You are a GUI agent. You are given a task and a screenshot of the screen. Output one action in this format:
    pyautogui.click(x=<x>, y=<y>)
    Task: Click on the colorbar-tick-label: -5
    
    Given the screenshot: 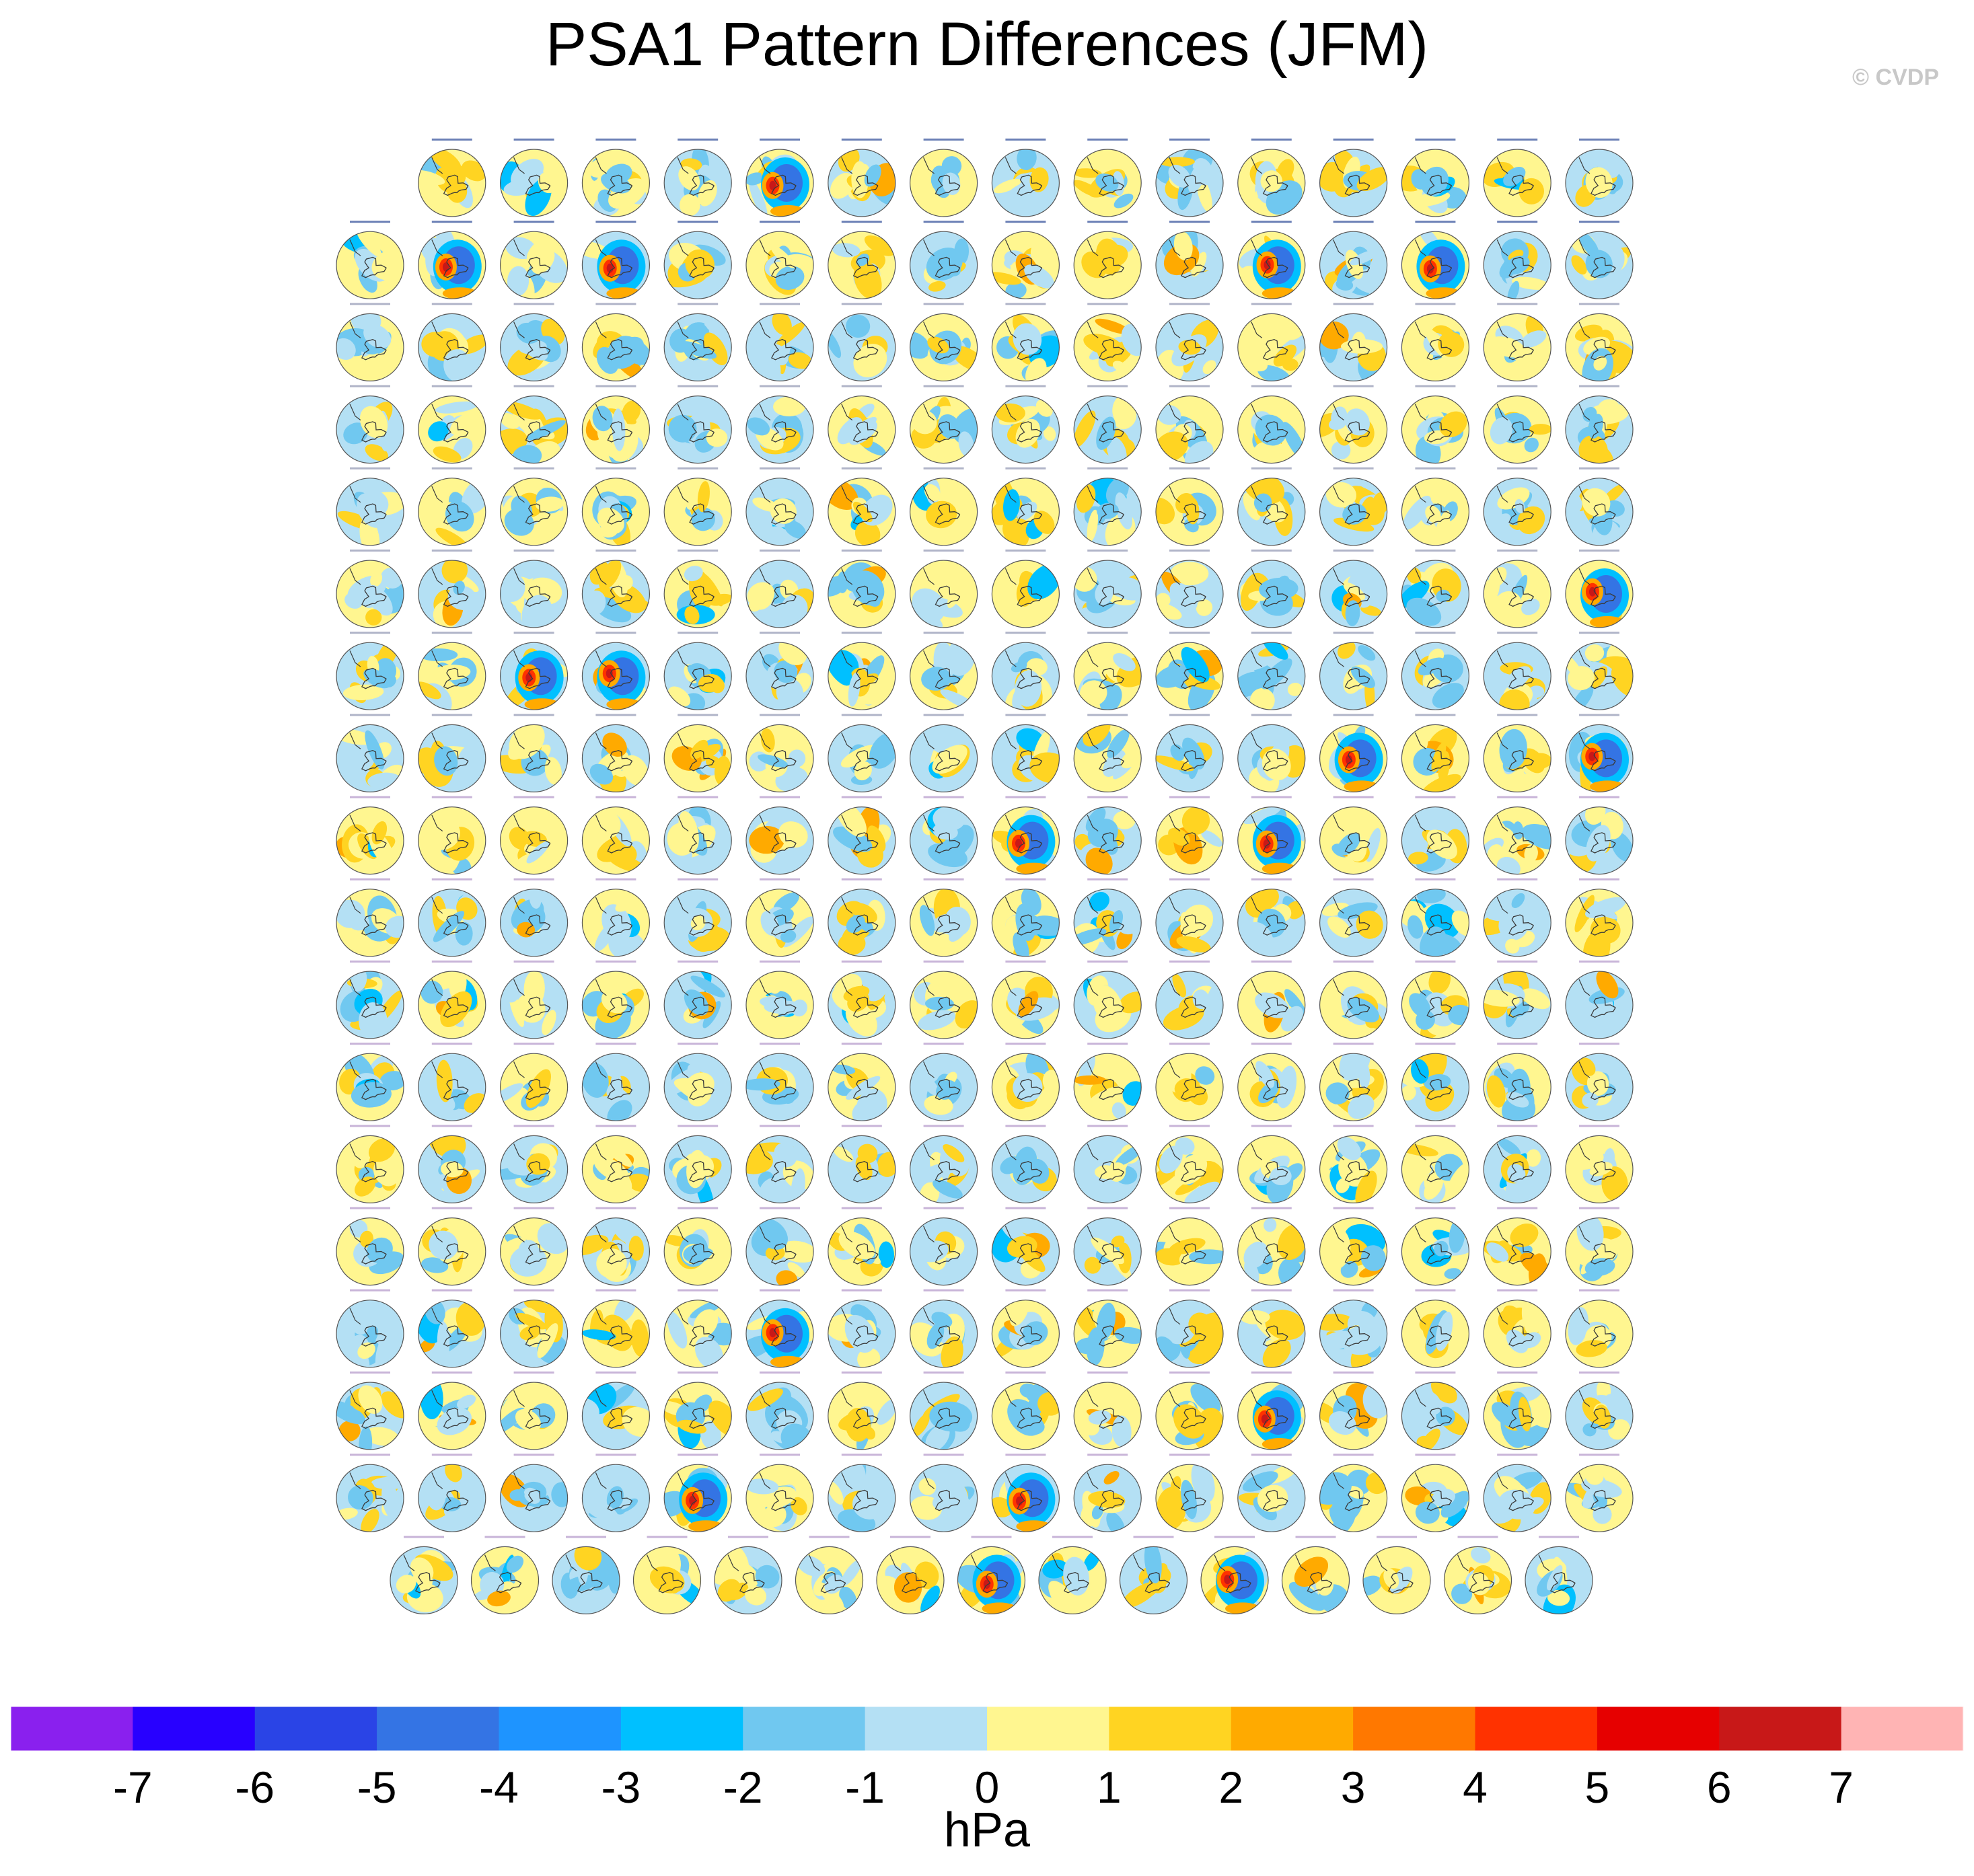 What is the action you would take?
    pyautogui.click(x=377, y=1787)
    